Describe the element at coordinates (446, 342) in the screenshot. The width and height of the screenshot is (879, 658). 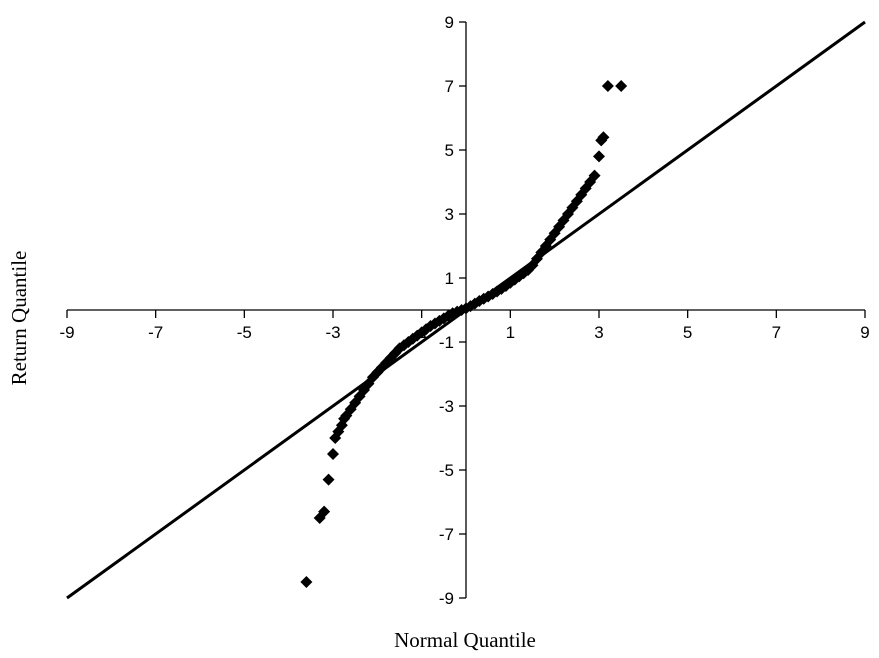
I see `y-tick-label: -1` at that location.